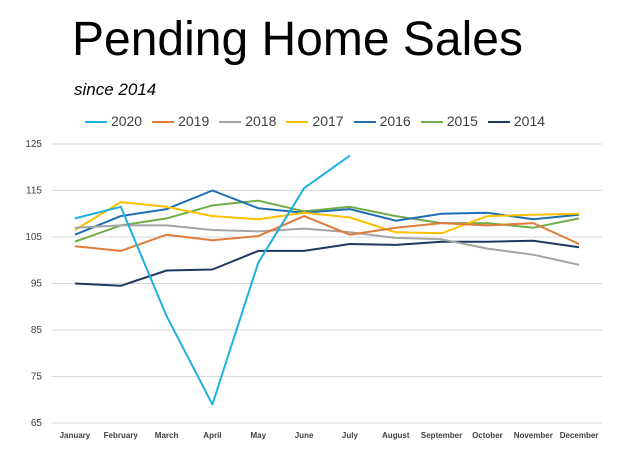 This screenshot has height=473, width=630. Describe the element at coordinates (396, 435) in the screenshot. I see `x-tick-label: August` at that location.